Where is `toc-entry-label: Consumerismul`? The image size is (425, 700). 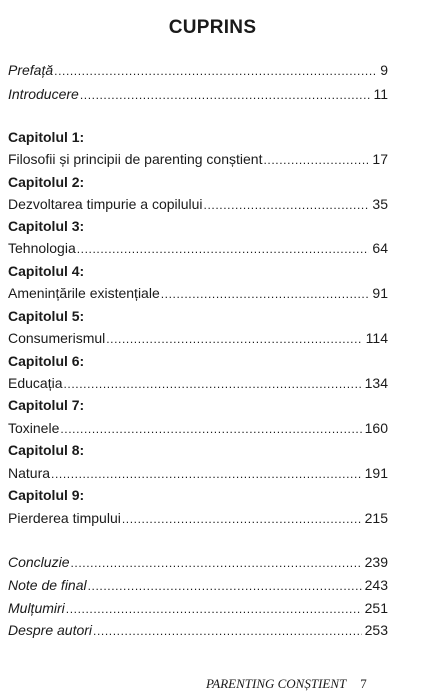 toc-entry-label: Consumerismul is located at coordinates (57, 338).